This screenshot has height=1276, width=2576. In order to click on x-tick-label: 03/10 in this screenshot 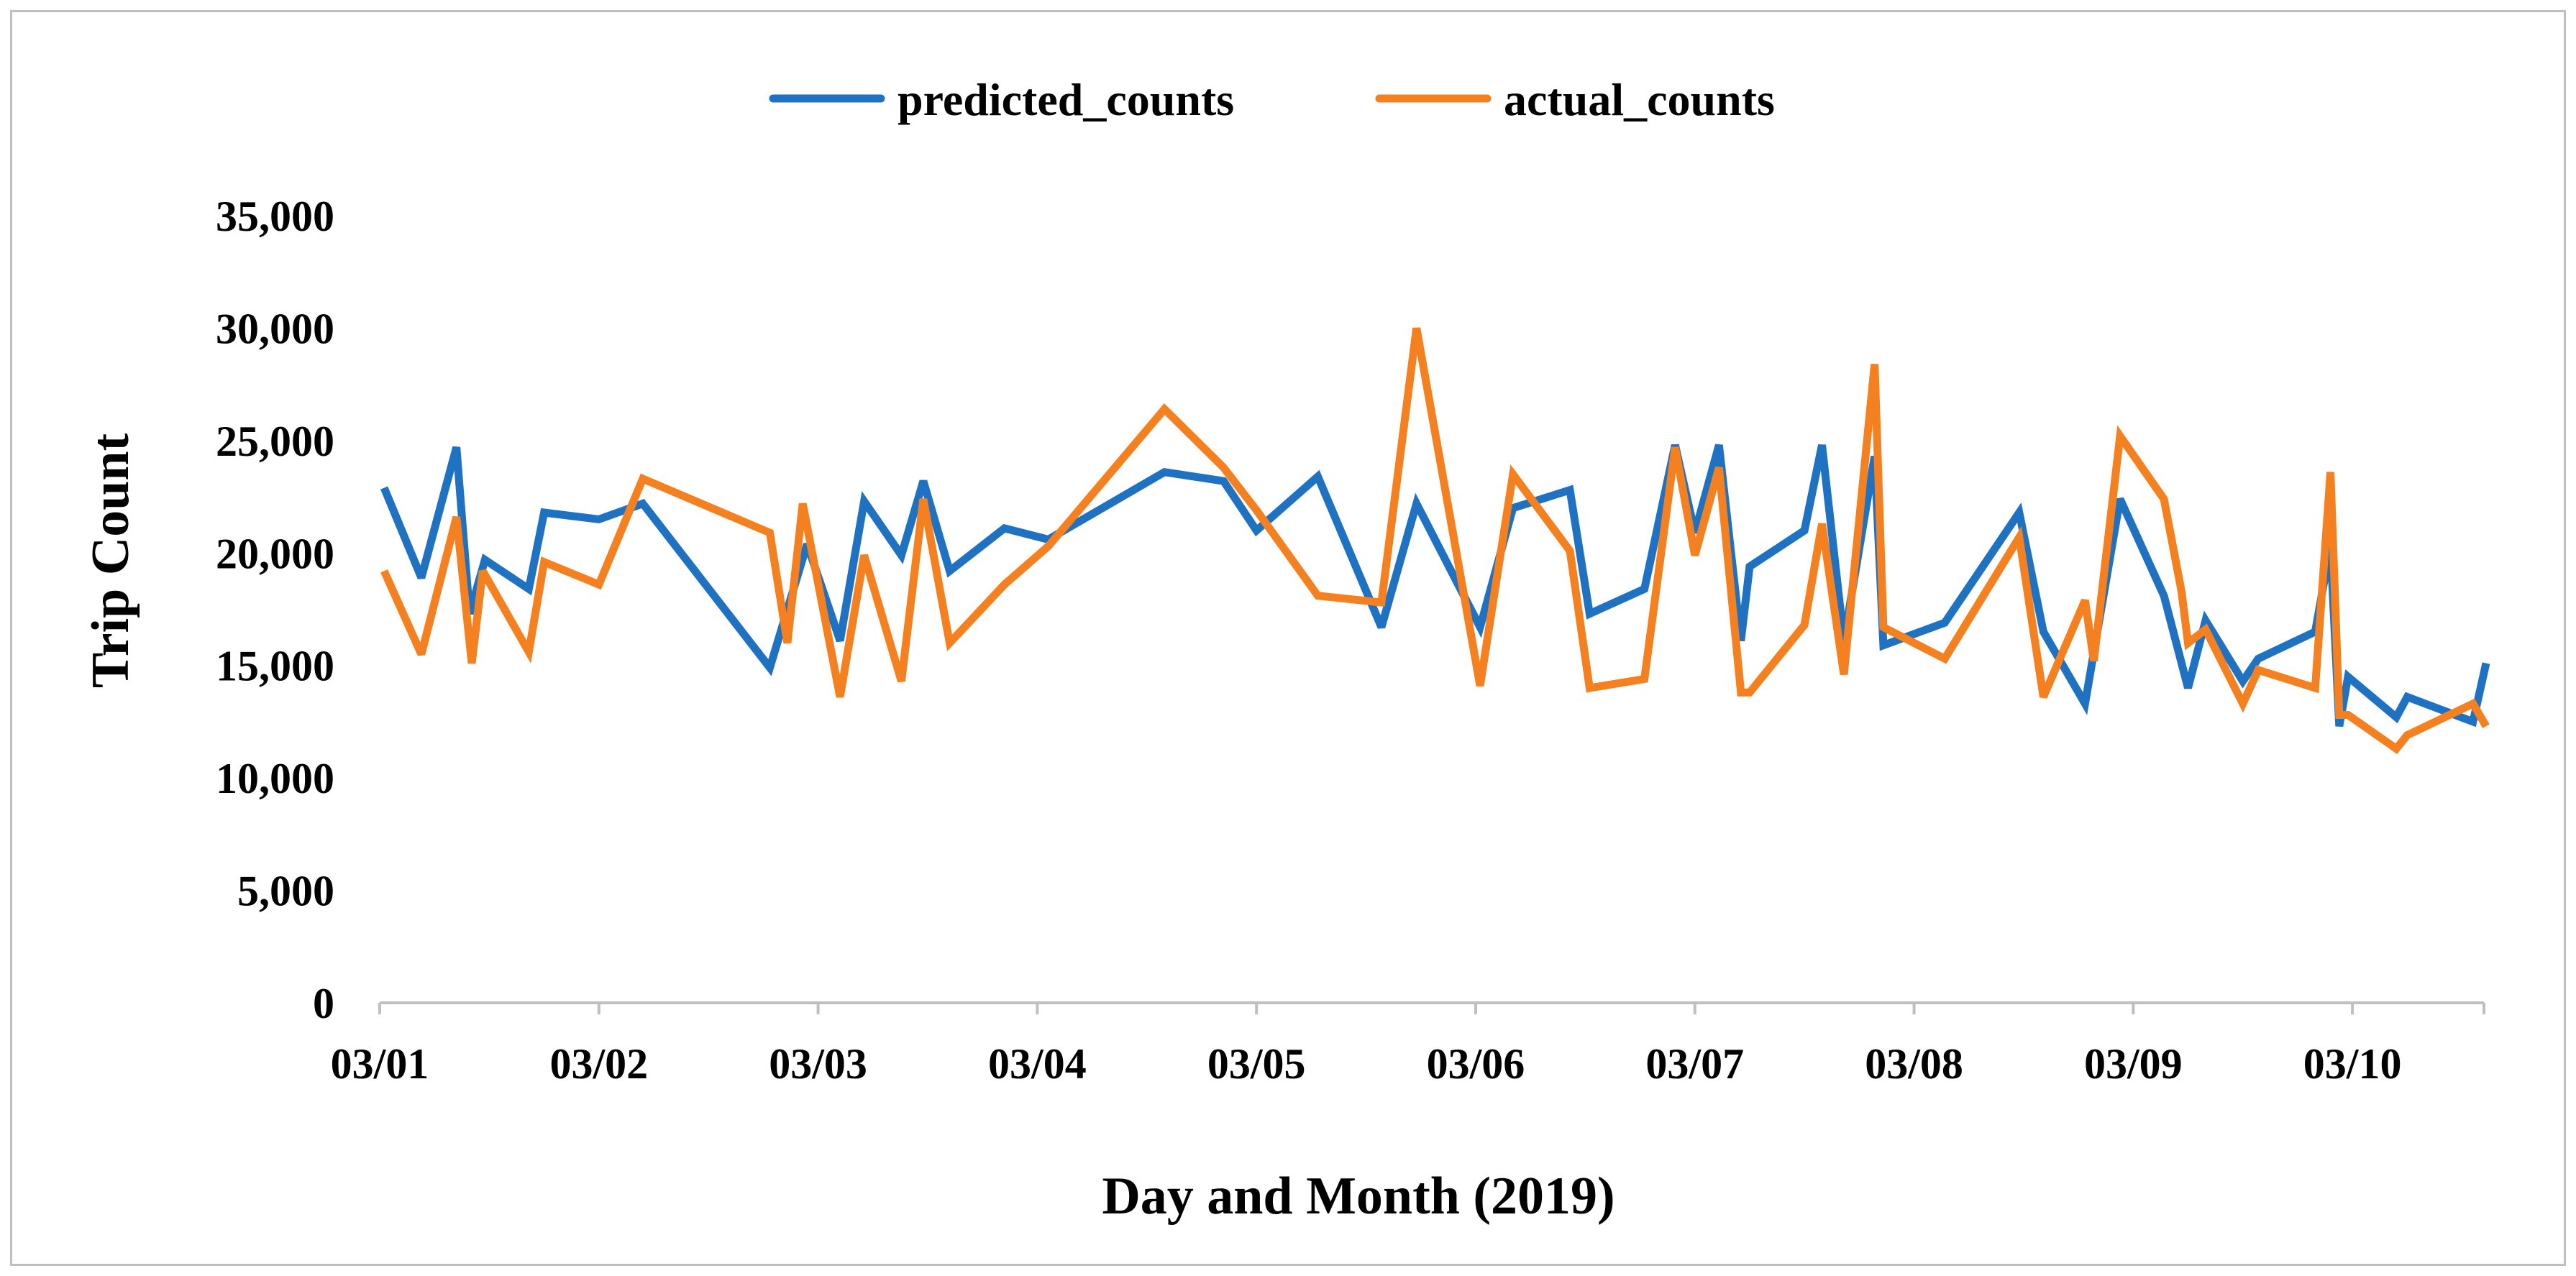, I will do `click(2352, 1064)`.